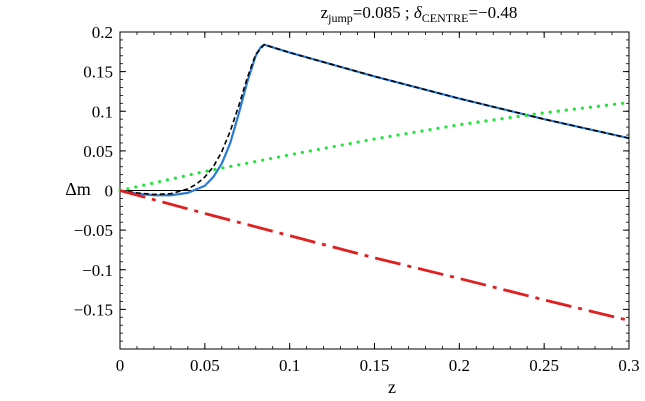 The width and height of the screenshot is (645, 401). Describe the element at coordinates (93, 309) in the screenshot. I see `y-tick-label: −0.15` at that location.